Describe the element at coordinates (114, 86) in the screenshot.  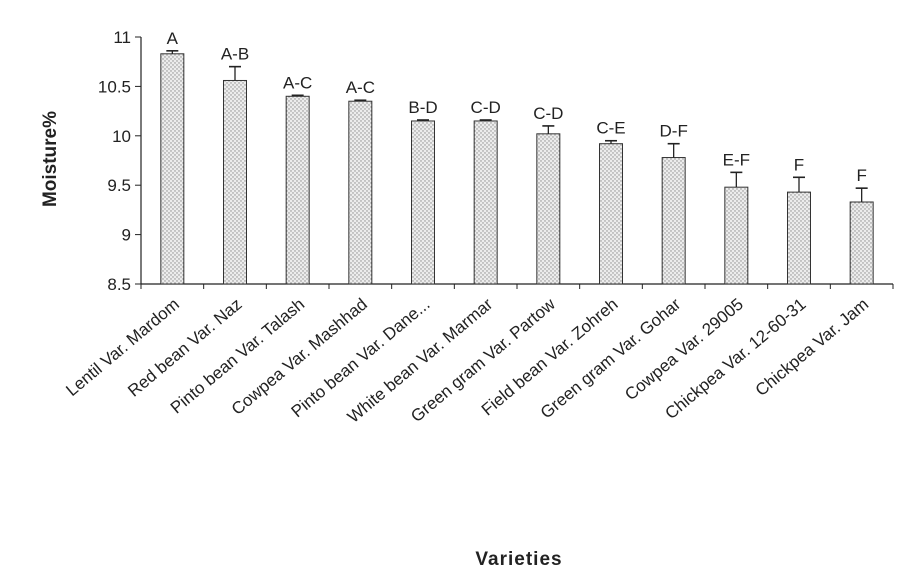
I see `y-tick-label: 10.5` at that location.